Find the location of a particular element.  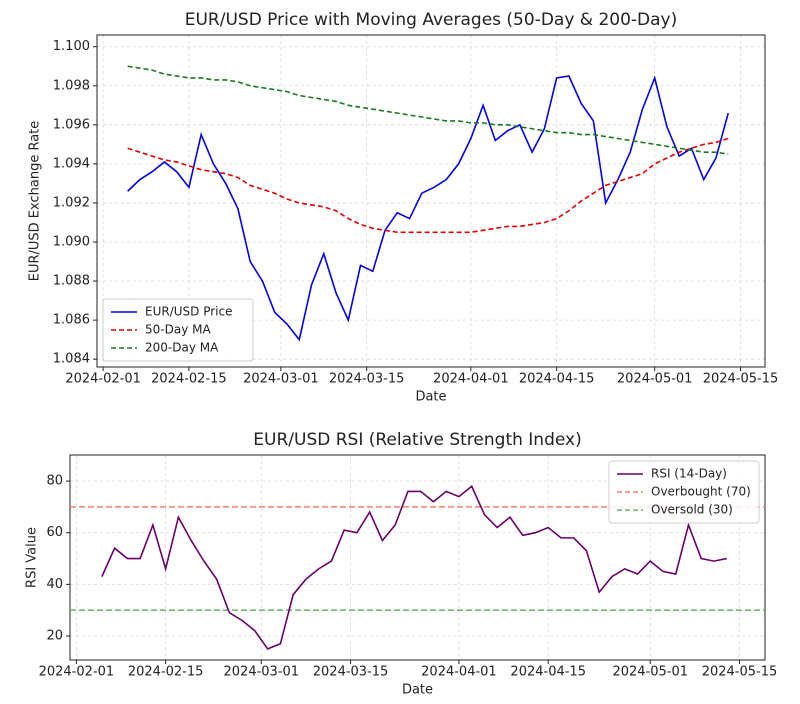

y-tick-label: 1.086 is located at coordinates (71, 320).